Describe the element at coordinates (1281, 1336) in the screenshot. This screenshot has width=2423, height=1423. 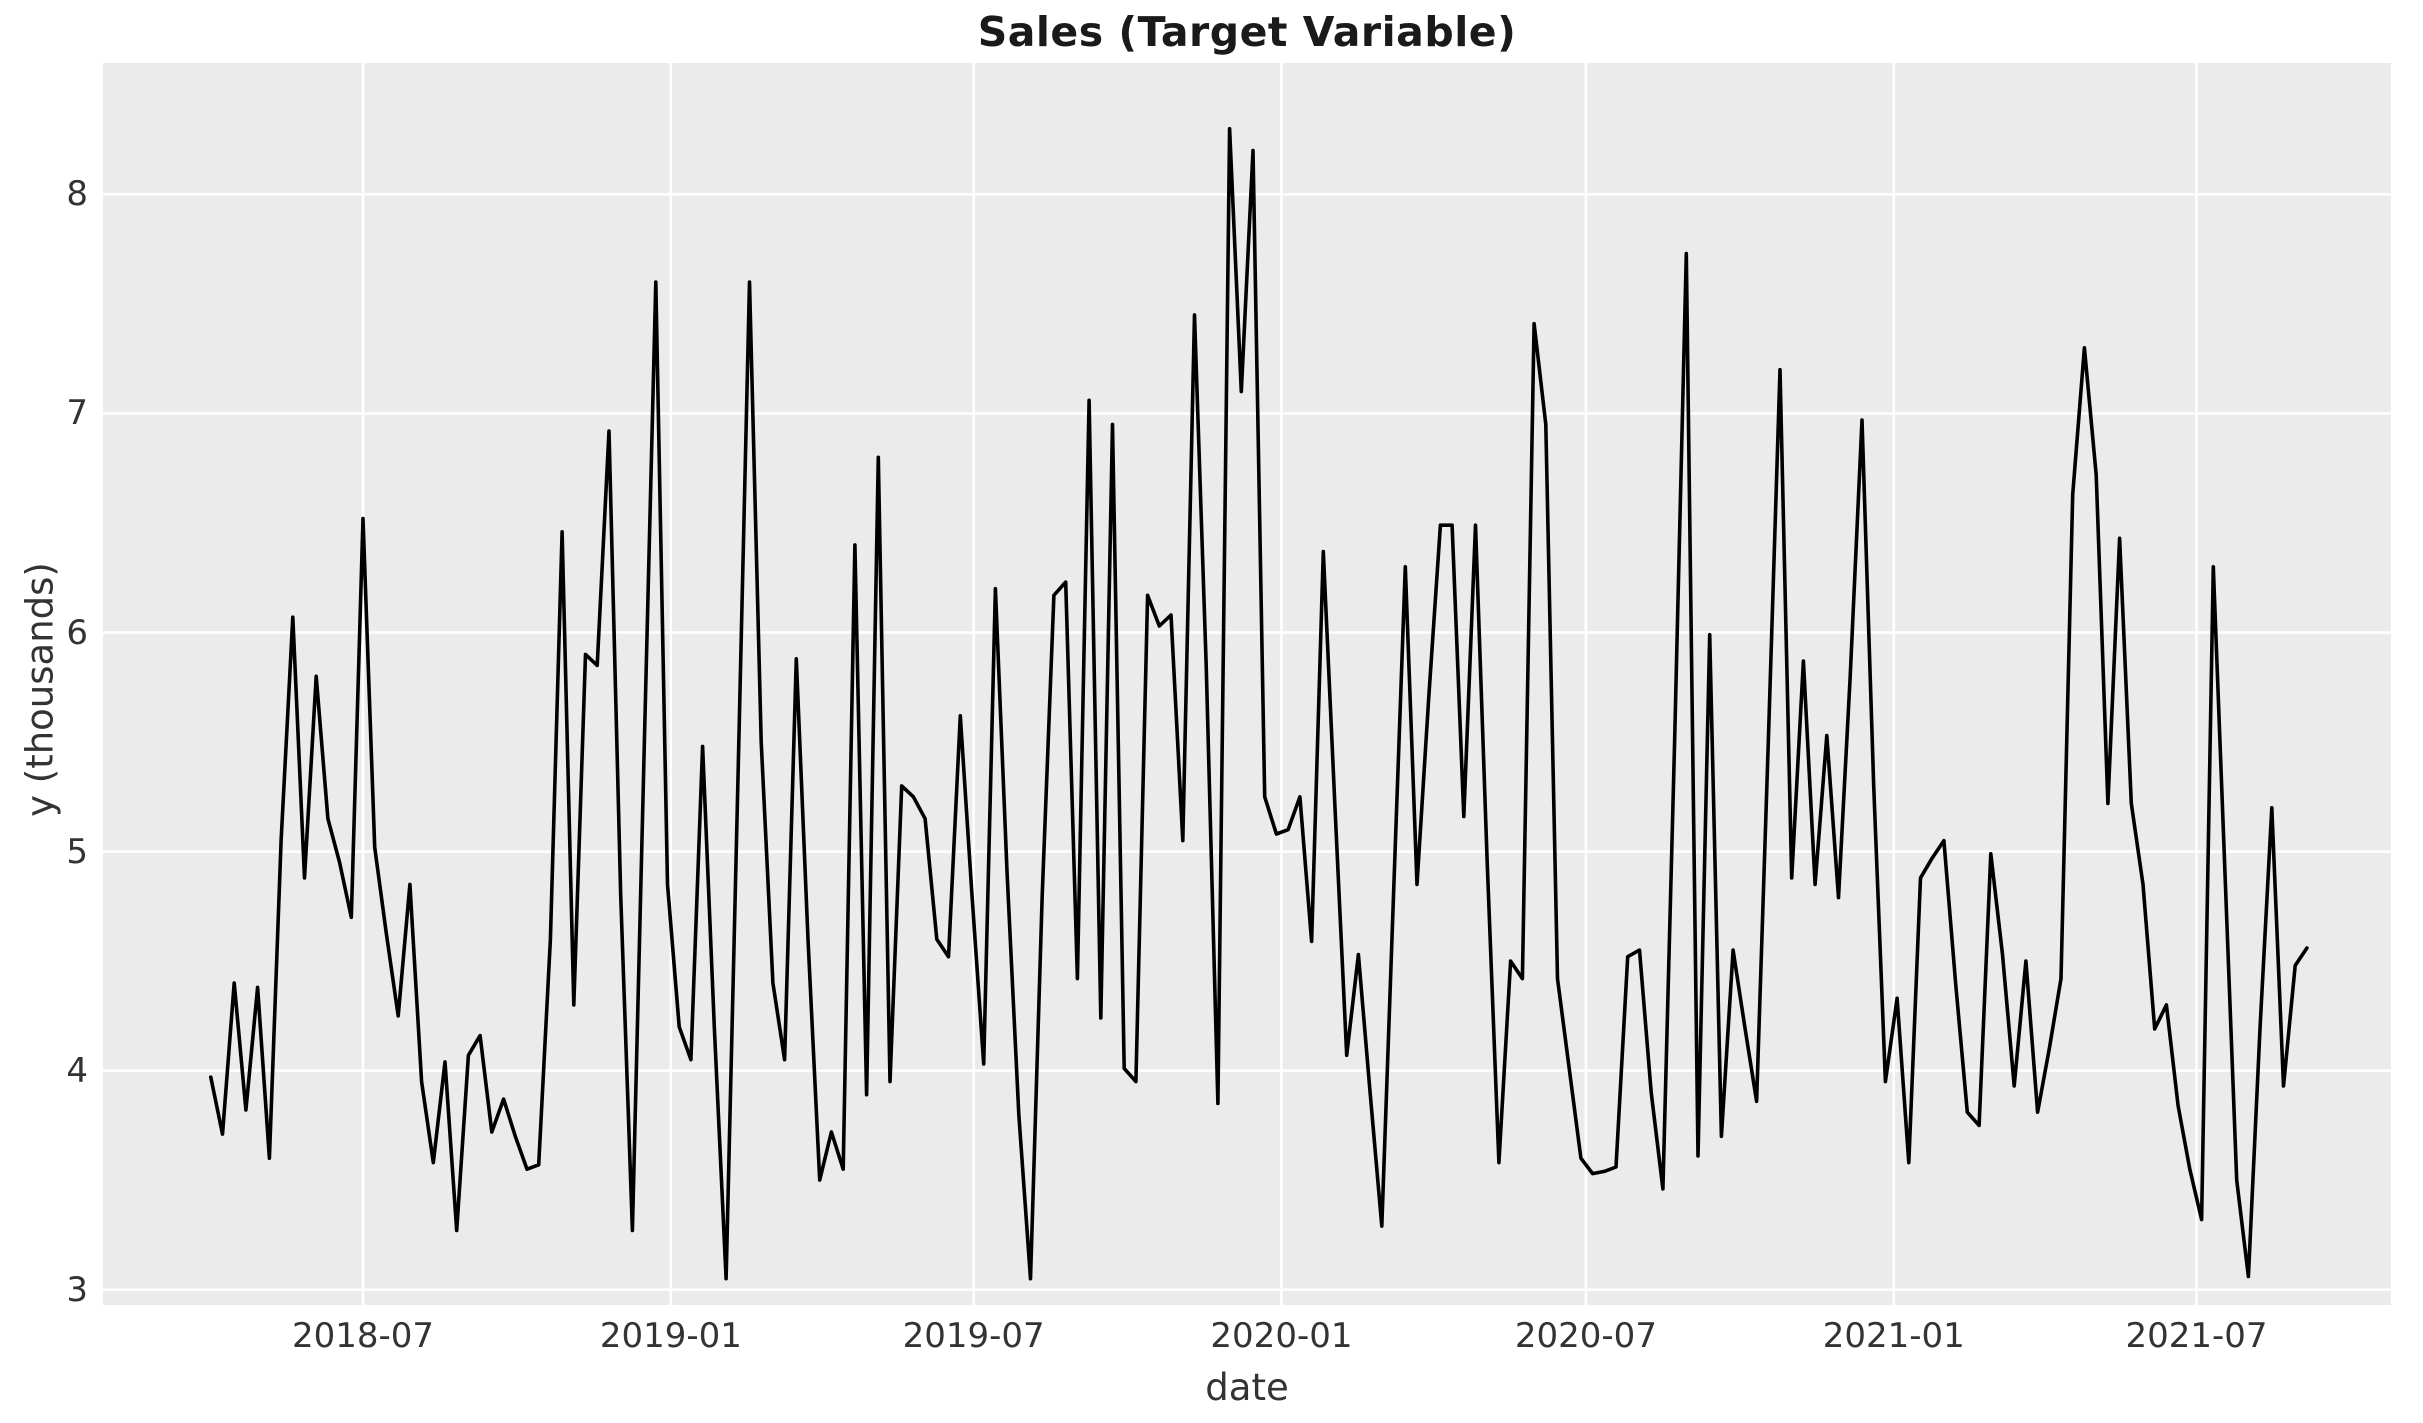
I see `x-tick-label: 2020-01` at that location.